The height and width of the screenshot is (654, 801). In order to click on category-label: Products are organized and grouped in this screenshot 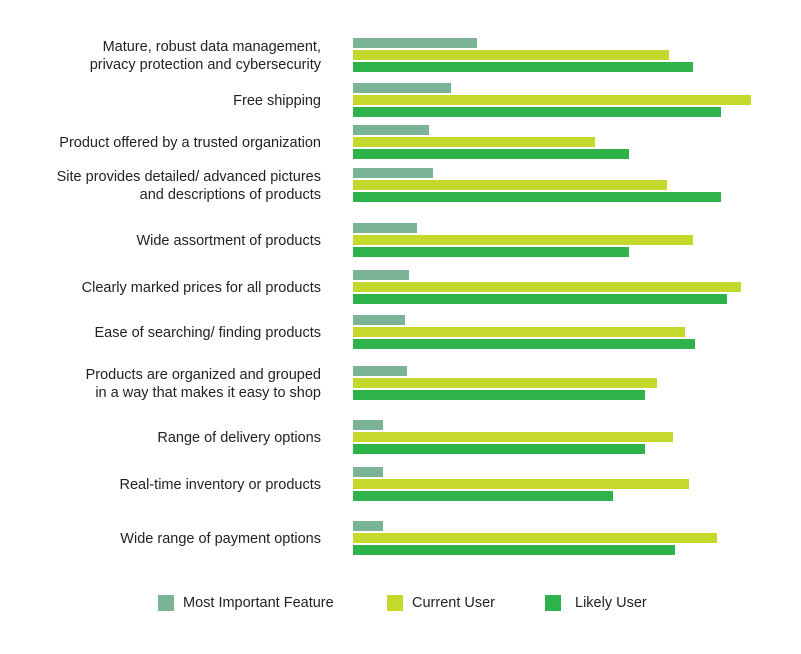, I will do `click(203, 375)`.